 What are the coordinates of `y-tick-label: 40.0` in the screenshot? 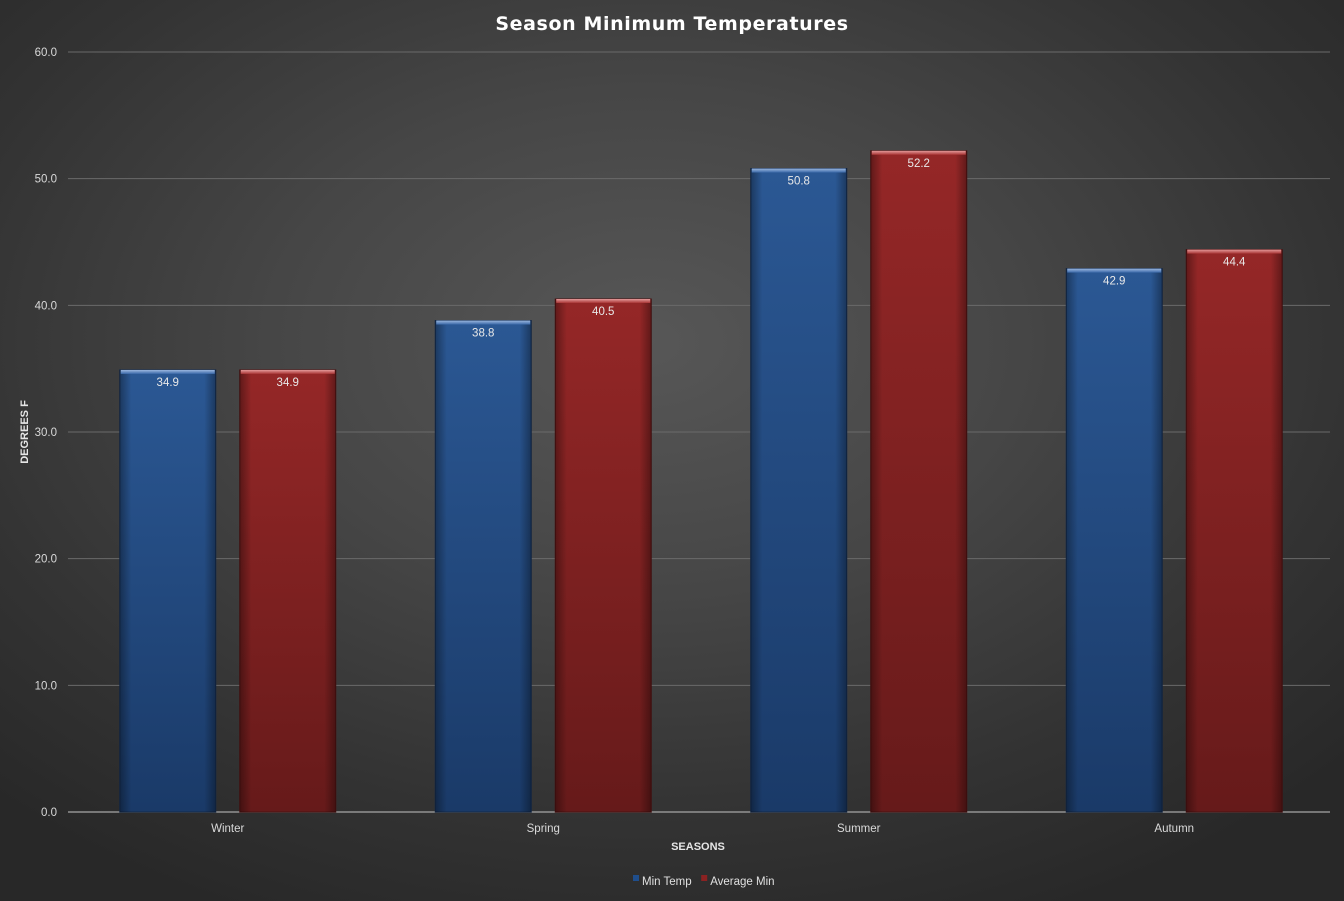 It's located at (46, 306).